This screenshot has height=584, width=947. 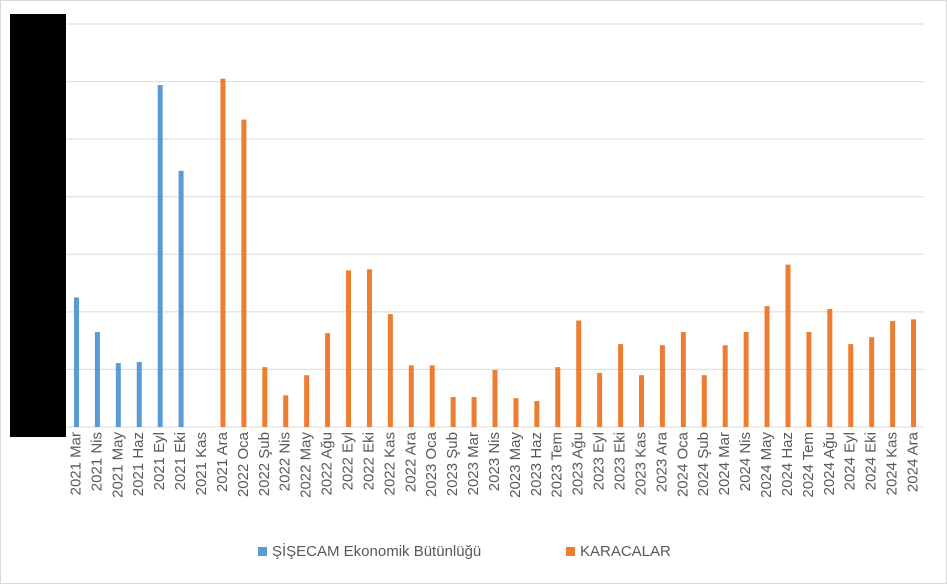 What do you see at coordinates (327, 463) in the screenshot?
I see `x-tick-label: 2022 Ağu` at bounding box center [327, 463].